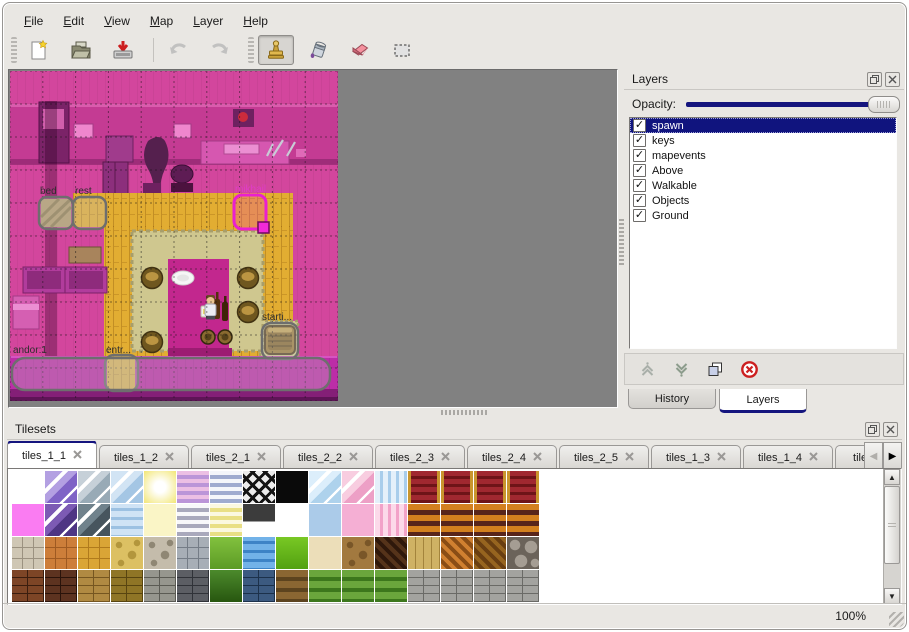 Image resolution: width=909 pixels, height=632 pixels. Describe the element at coordinates (144, 457) in the screenshot. I see `tileset-tab-tiles_1_2: tiles_1_2` at that location.